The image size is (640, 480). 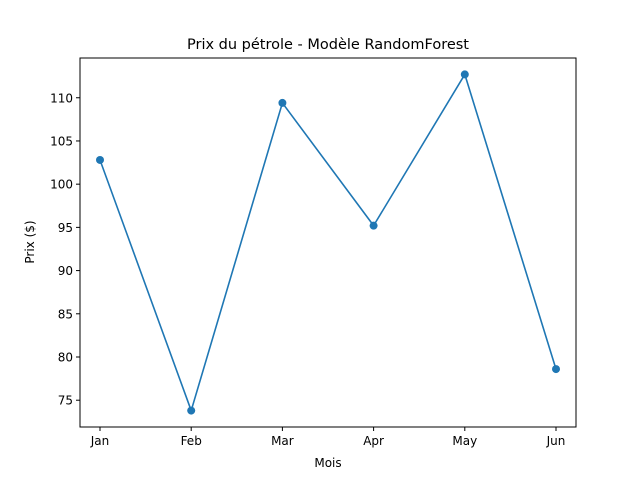 What do you see at coordinates (556, 441) in the screenshot?
I see `x-tick-label: Jun` at bounding box center [556, 441].